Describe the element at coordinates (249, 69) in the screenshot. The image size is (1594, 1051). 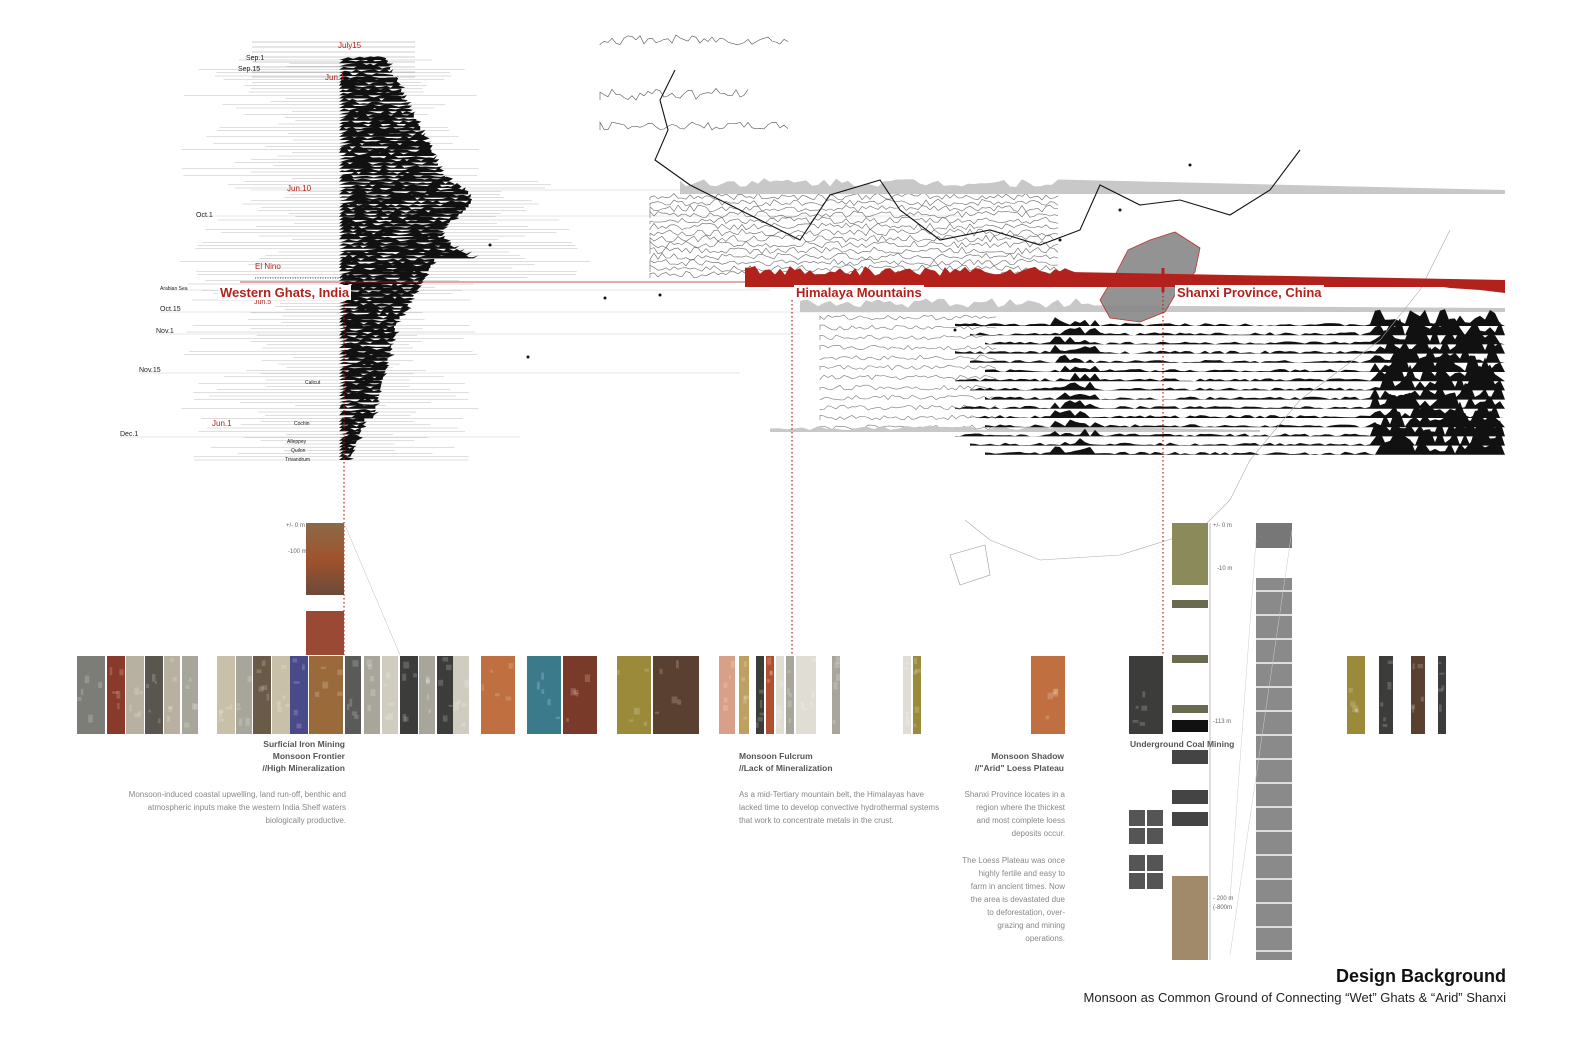
I see `date-sep15: Sep.15` at that location.